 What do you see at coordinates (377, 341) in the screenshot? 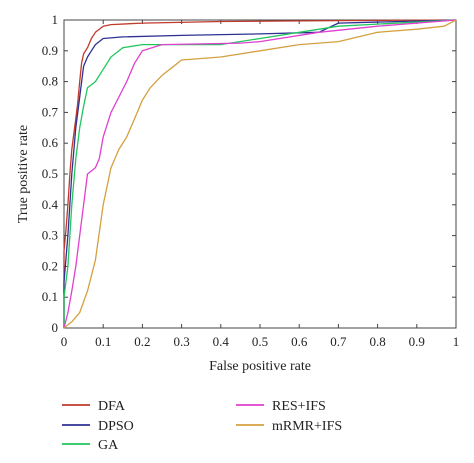
I see `x-tick-label: 0.8` at bounding box center [377, 341].